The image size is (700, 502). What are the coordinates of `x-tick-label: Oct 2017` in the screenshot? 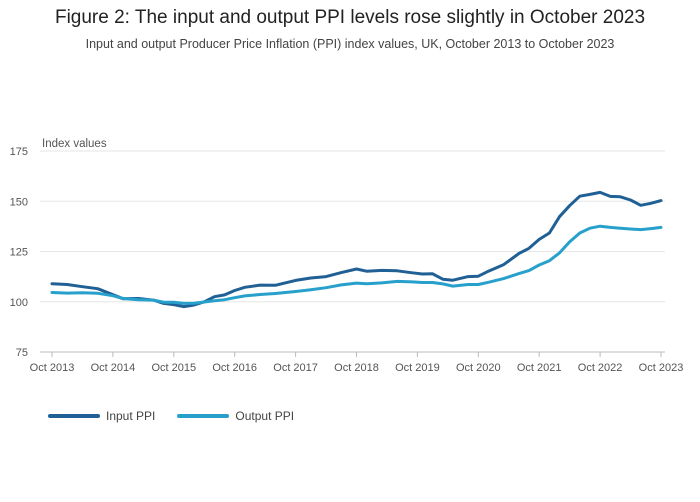 It's located at (295, 368).